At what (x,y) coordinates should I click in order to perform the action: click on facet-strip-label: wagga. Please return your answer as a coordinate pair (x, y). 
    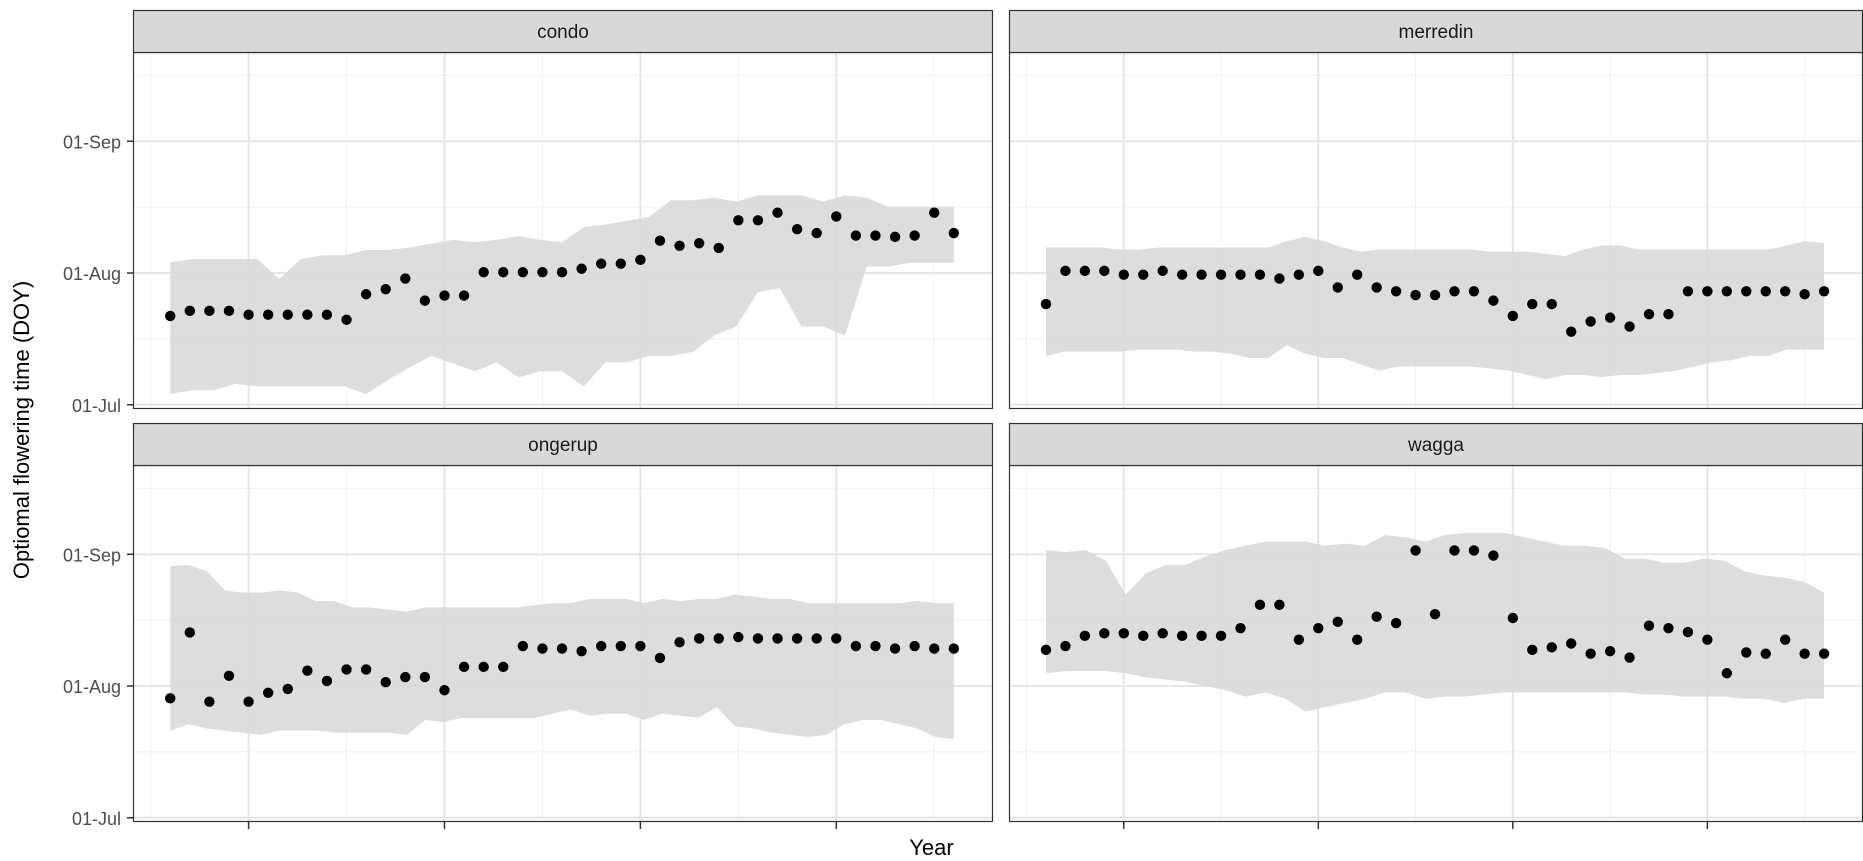
    Looking at the image, I should click on (1435, 445).